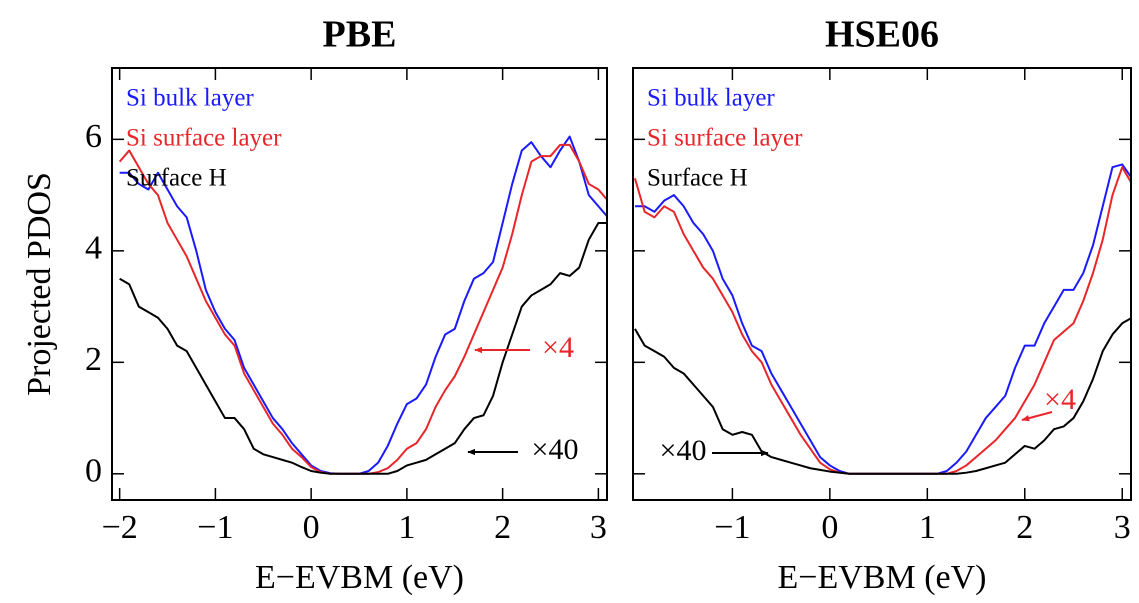  What do you see at coordinates (882, 35) in the screenshot?
I see `panel-title: HSE06` at bounding box center [882, 35].